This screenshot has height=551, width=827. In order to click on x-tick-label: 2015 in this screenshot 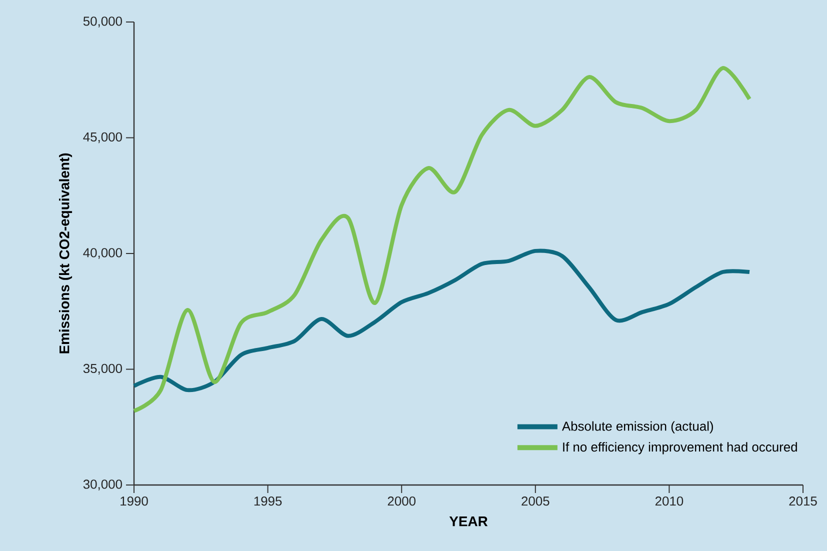, I will do `click(803, 501)`.